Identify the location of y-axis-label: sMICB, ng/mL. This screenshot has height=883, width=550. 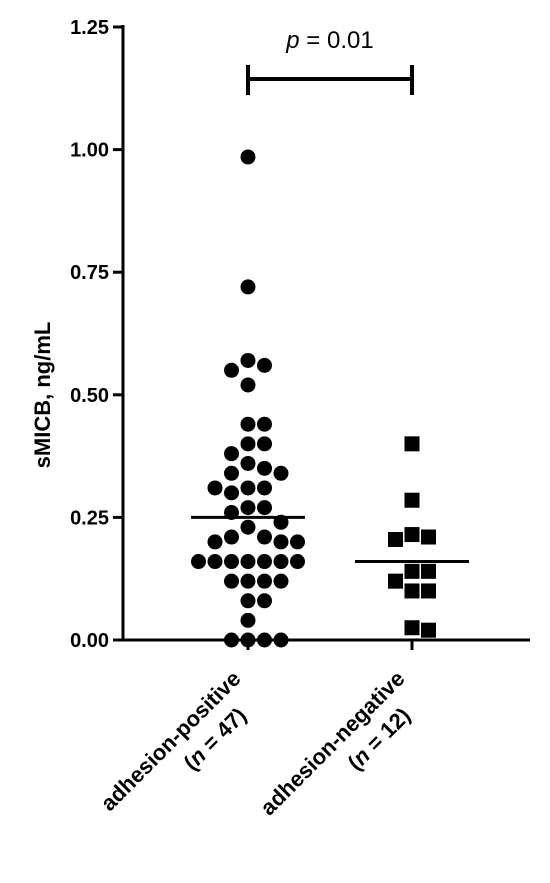
(42, 395).